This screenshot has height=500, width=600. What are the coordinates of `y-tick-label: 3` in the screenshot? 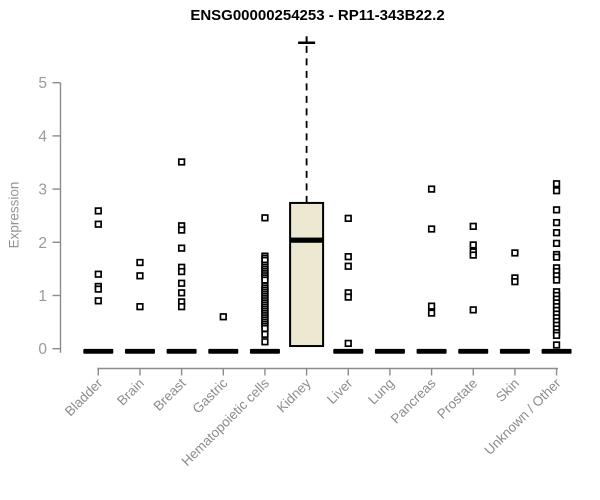 It's located at (42, 190).